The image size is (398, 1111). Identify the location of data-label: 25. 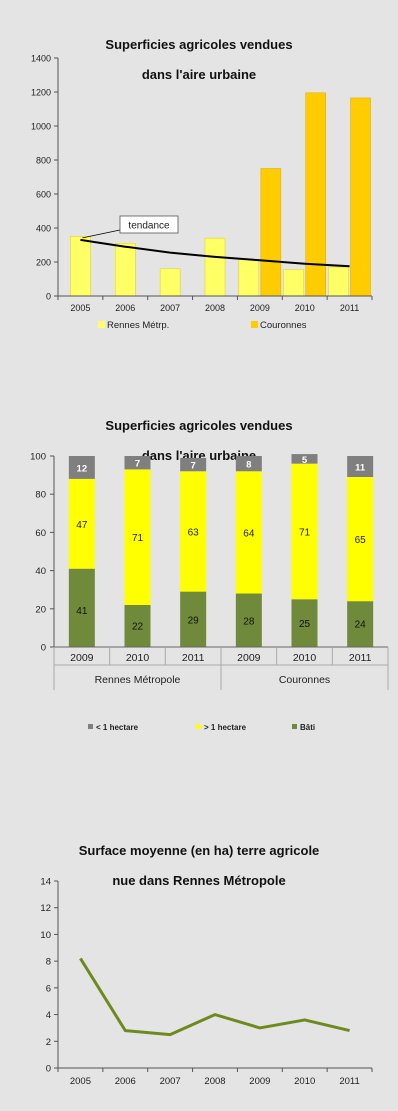
(305, 624).